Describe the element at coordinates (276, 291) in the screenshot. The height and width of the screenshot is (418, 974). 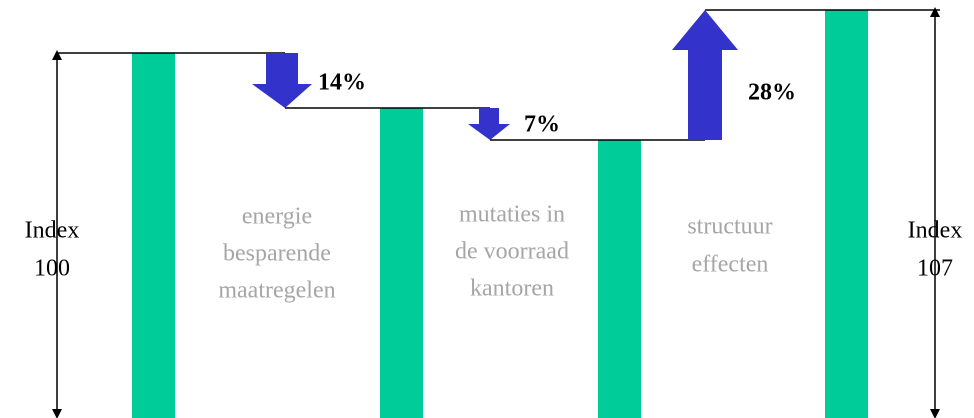
I see `step-label: maatregelen` at that location.